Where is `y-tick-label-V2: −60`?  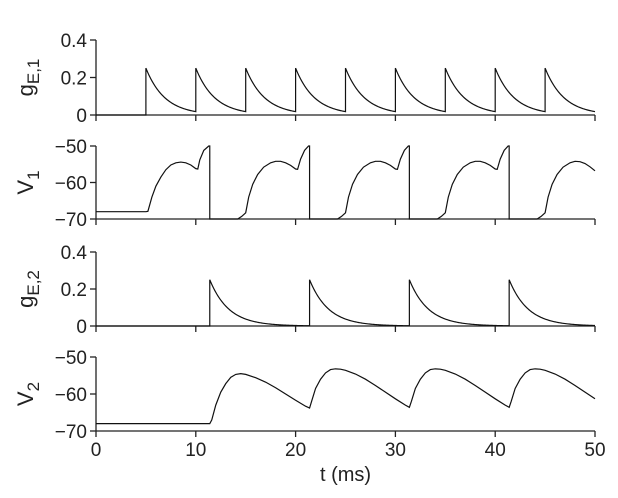
y-tick-label-V2: −60 is located at coordinates (71, 395).